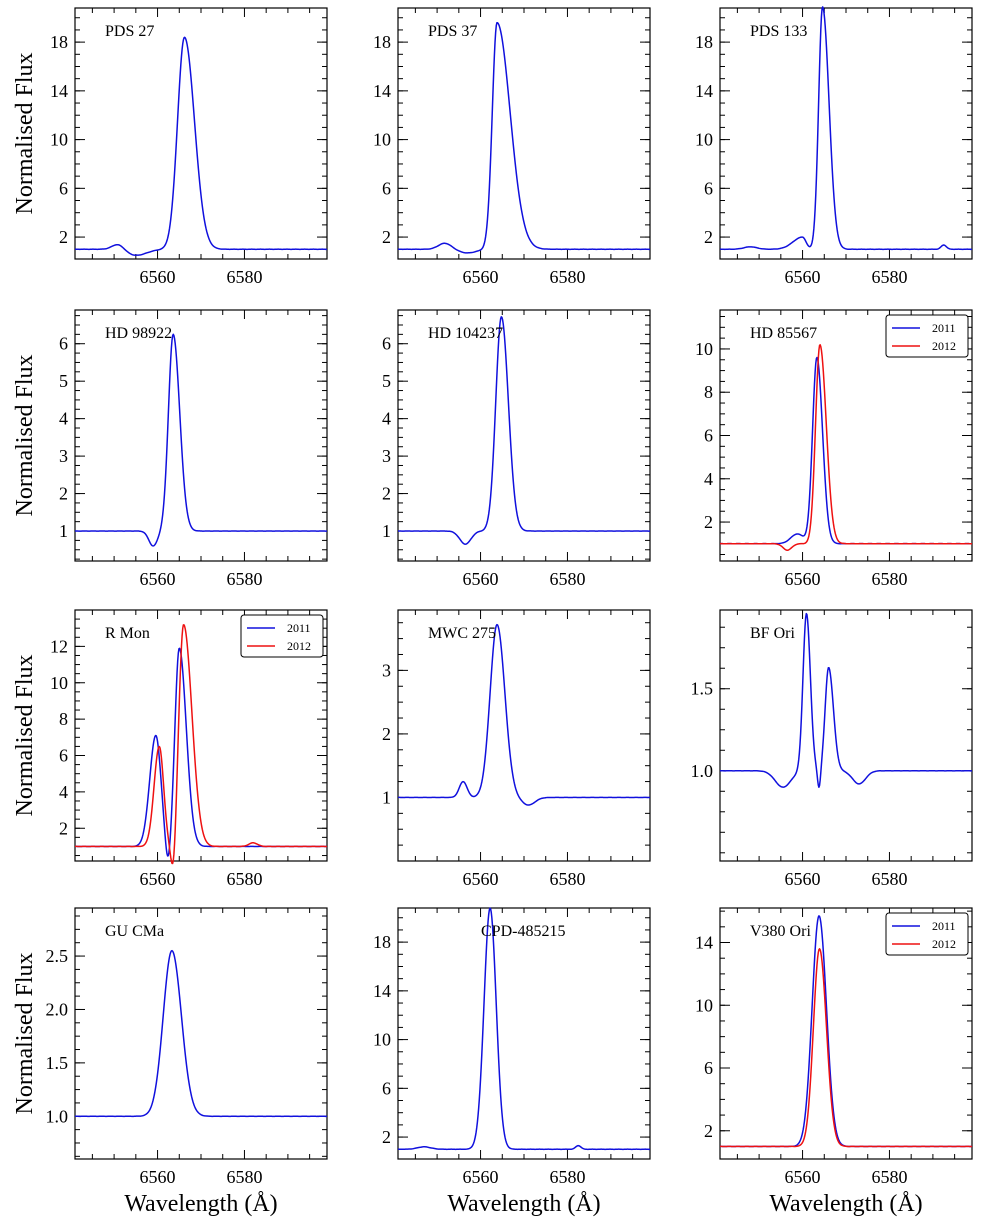 The width and height of the screenshot is (981, 1231). I want to click on y-tick-label: 2.5, so click(57, 956).